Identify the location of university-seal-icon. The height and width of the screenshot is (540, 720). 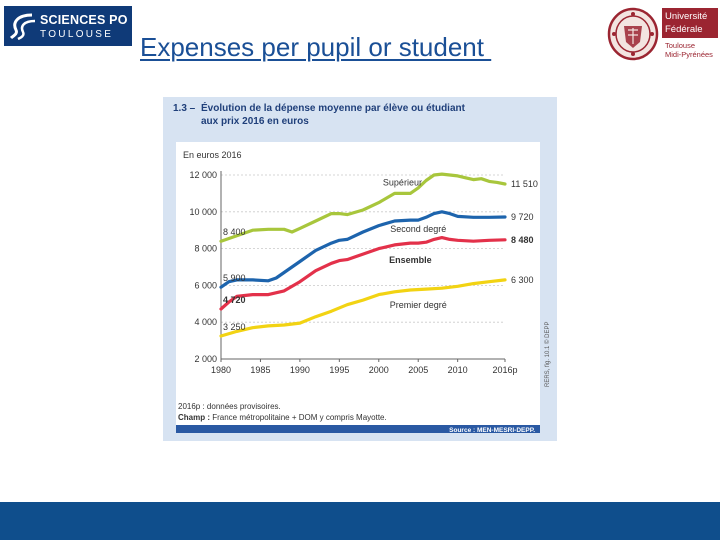
(633, 34).